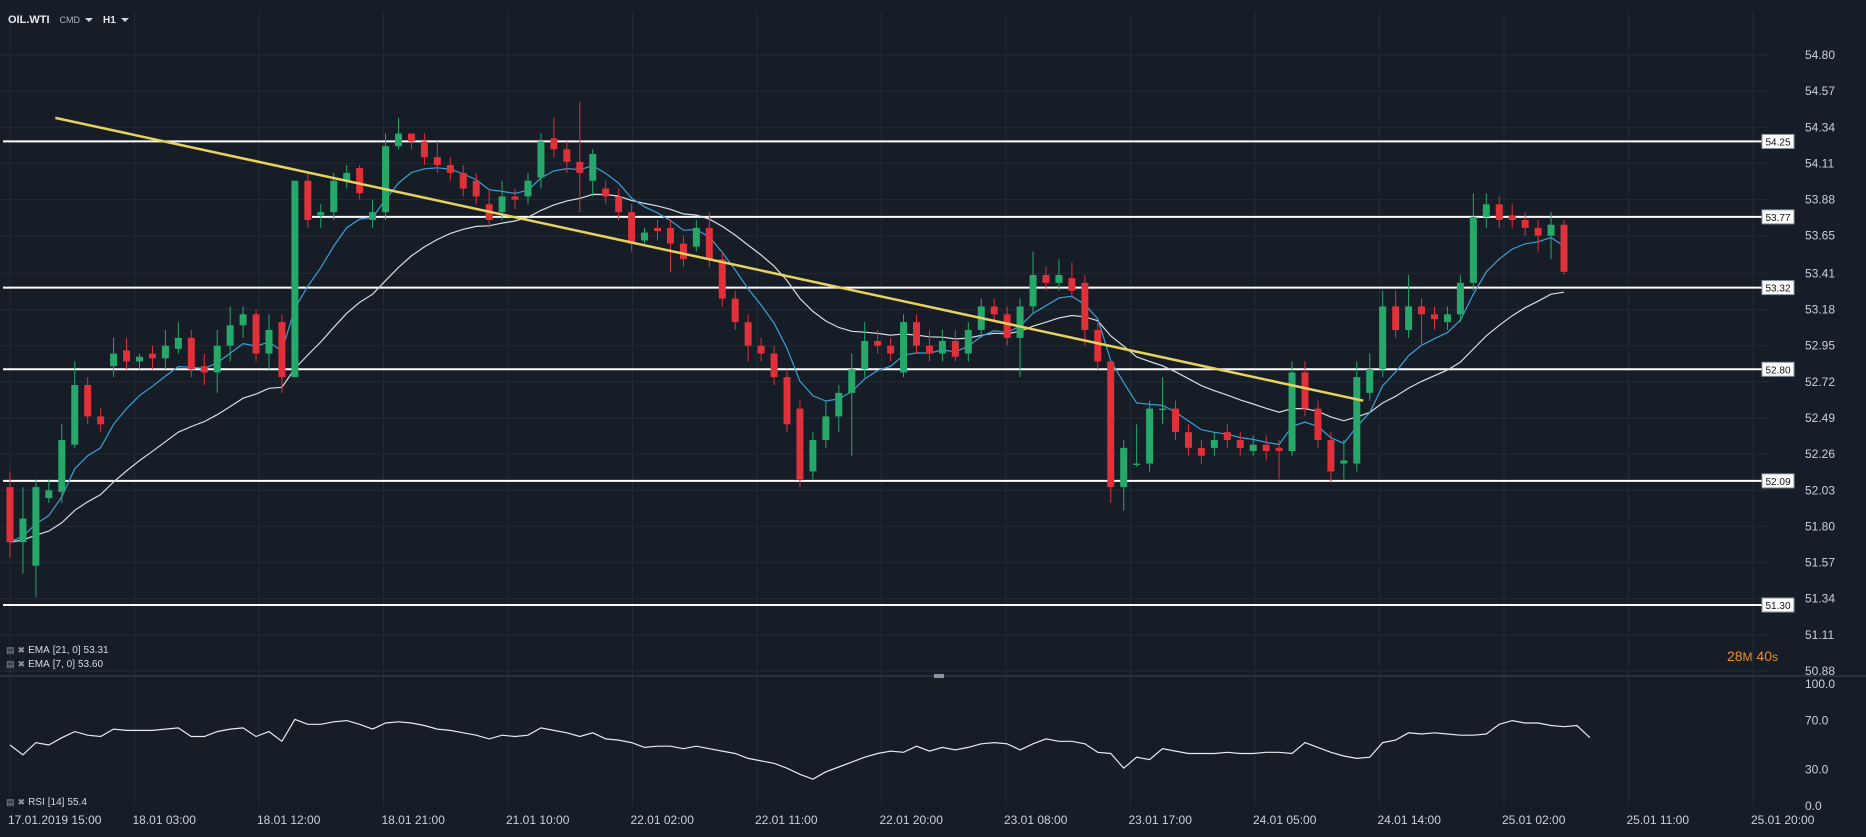 This screenshot has width=1866, height=837. Describe the element at coordinates (1820, 310) in the screenshot. I see `price-tick-label: 53.18` at that location.